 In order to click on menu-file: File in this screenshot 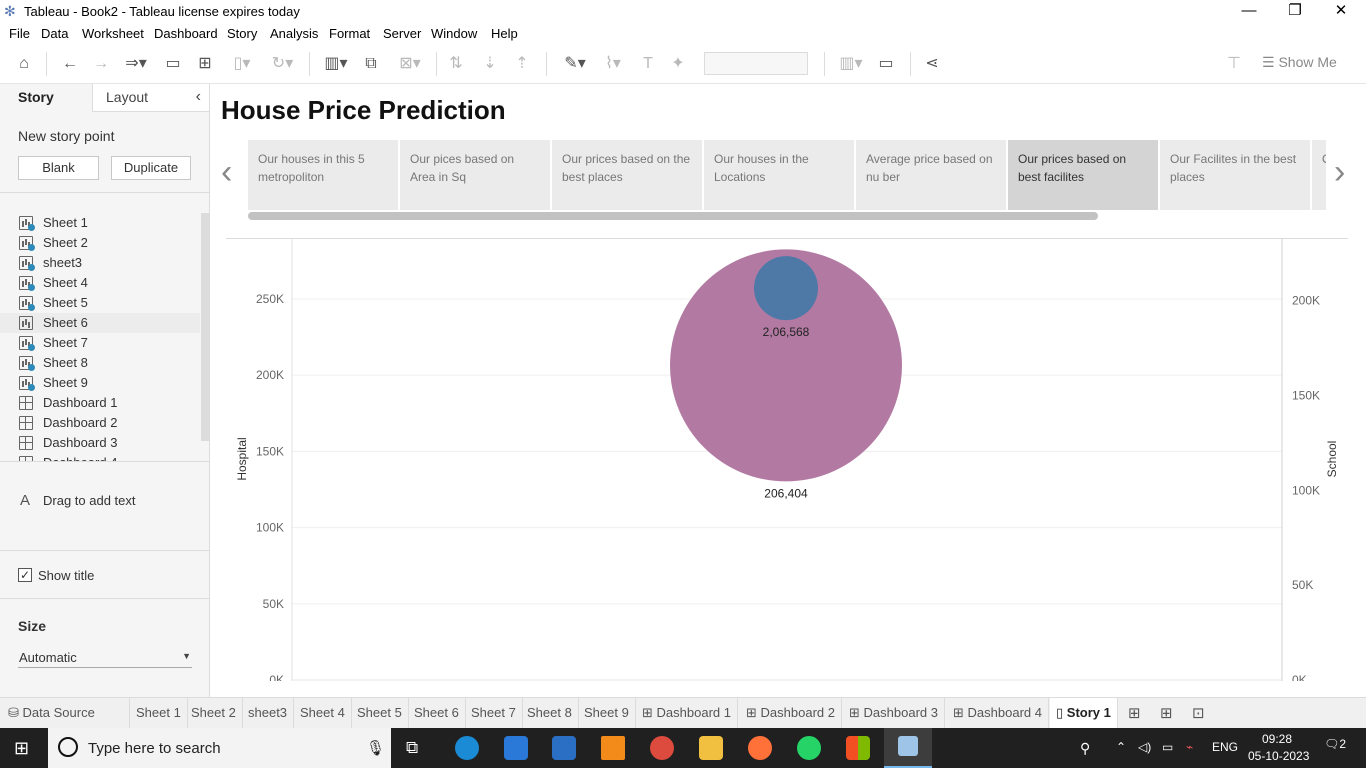, I will do `click(19, 33)`.